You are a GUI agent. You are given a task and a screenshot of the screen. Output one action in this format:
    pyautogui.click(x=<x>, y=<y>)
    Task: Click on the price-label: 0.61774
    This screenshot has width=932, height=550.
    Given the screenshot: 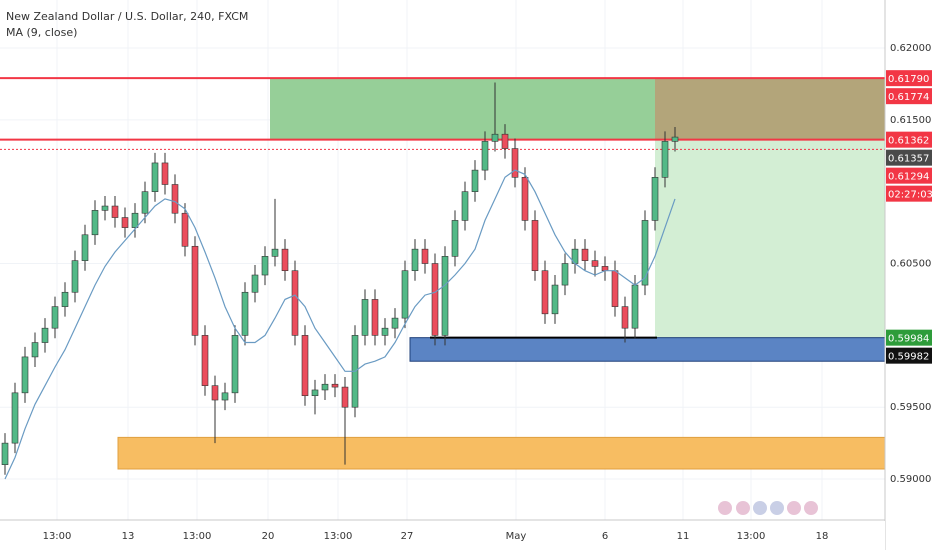 What is the action you would take?
    pyautogui.click(x=908, y=97)
    